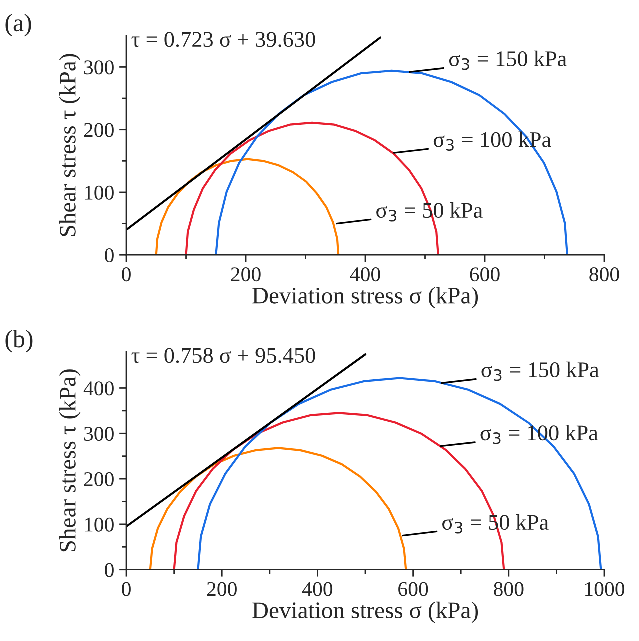 The image size is (639, 641). I want to click on annotation: τ = 0.723 σ + 39.630, so click(224, 40).